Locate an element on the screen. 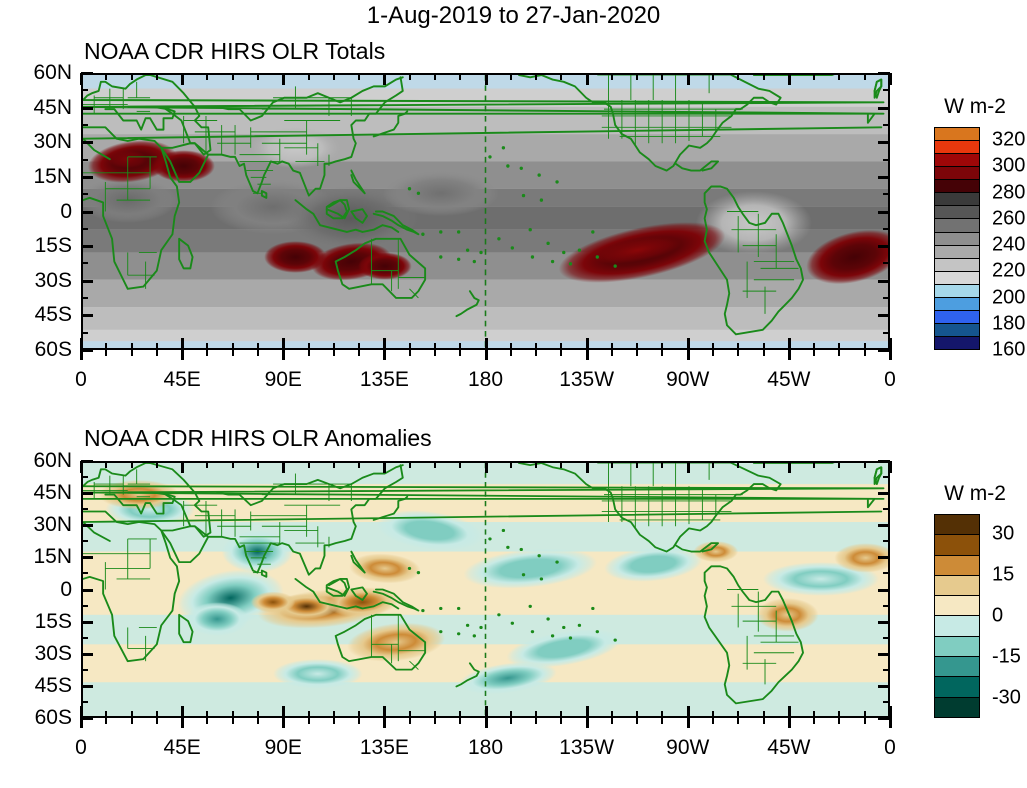  ytick-label: 0 is located at coordinates (66, 211).